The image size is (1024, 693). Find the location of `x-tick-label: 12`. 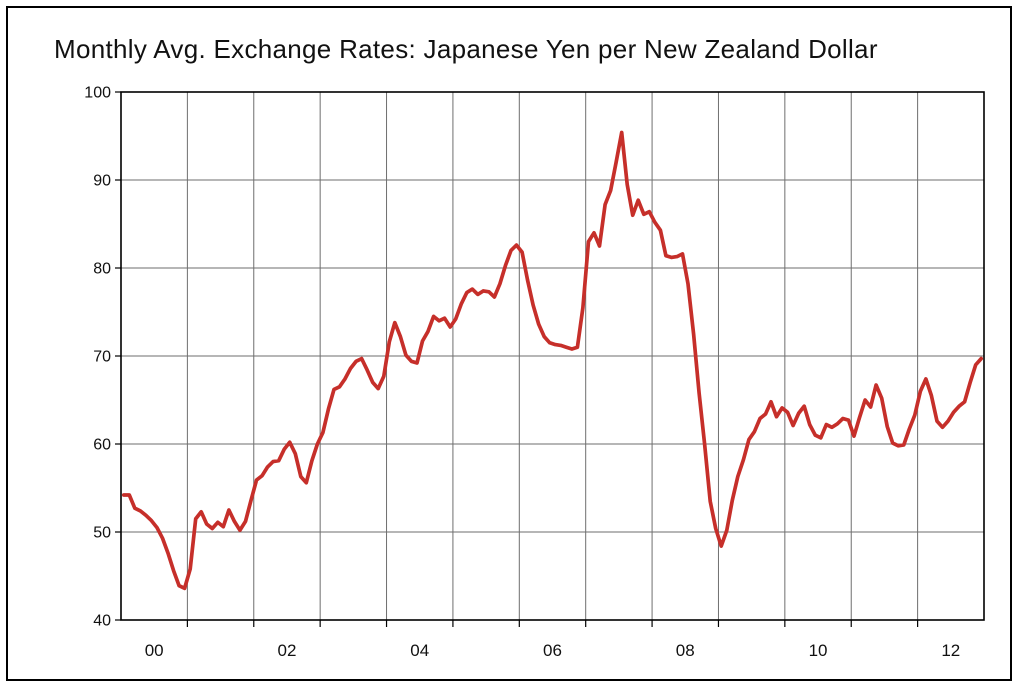

x-tick-label: 12 is located at coordinates (950, 650).